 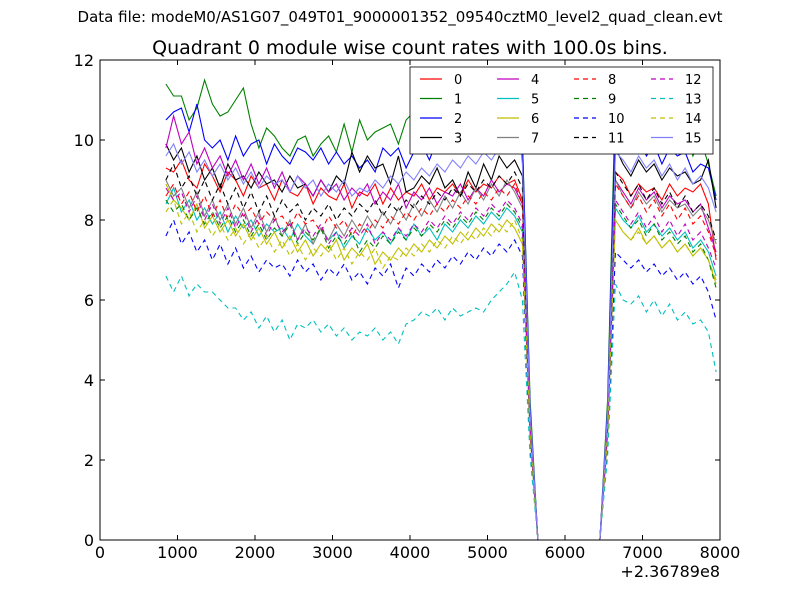 I want to click on y-tick-label: 6, so click(x=89, y=300).